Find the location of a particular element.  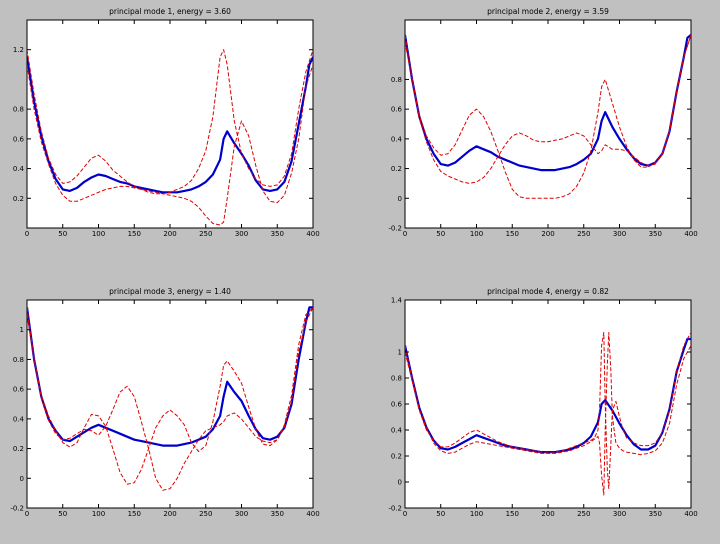

subplot-title-2: principal mode 2, energy = 3.59 is located at coordinates (548, 11).